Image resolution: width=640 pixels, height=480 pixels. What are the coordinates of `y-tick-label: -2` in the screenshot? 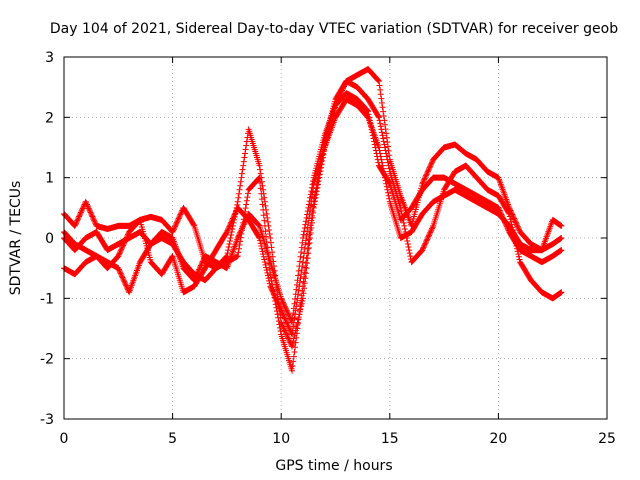 It's located at (47, 360).